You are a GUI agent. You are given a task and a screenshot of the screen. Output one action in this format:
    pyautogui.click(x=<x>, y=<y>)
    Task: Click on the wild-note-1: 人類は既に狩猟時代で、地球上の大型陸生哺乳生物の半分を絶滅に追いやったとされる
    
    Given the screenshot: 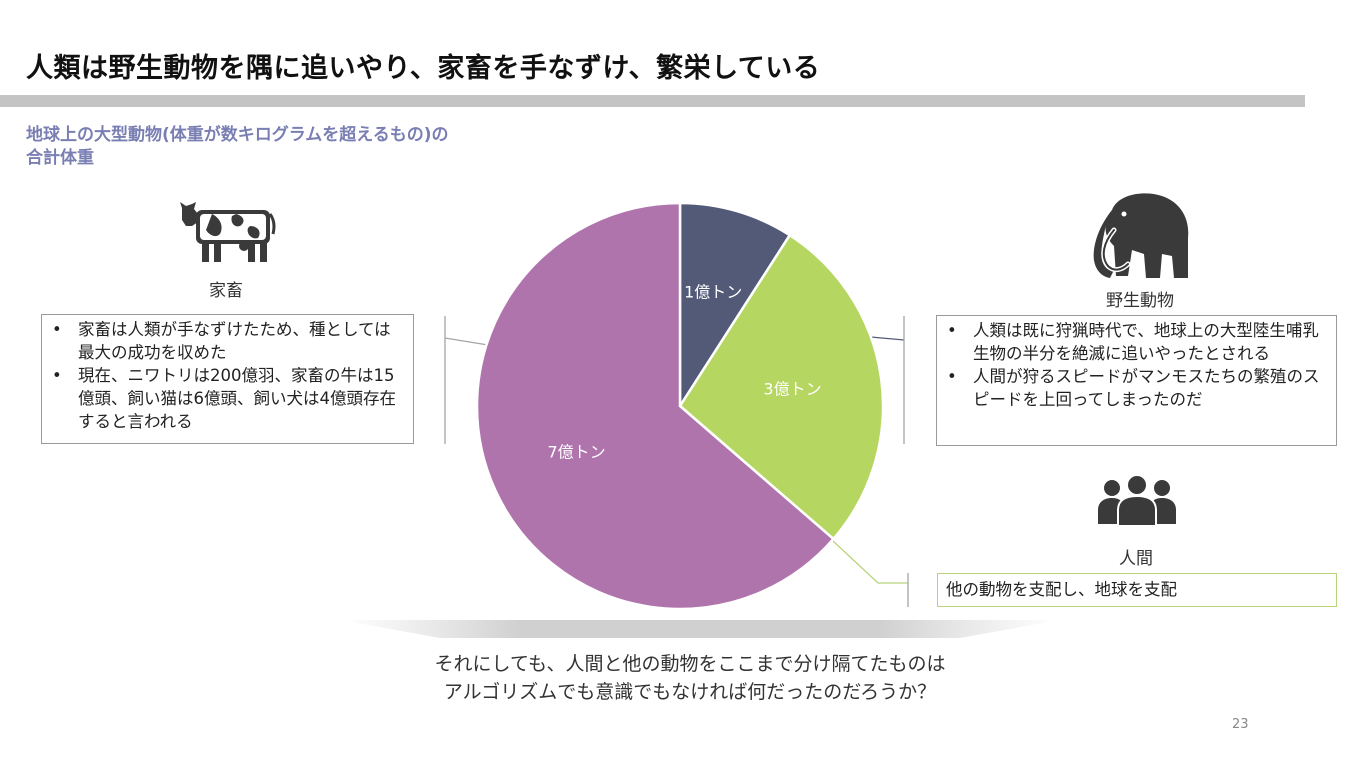 What is the action you would take?
    pyautogui.click(x=1136, y=342)
    